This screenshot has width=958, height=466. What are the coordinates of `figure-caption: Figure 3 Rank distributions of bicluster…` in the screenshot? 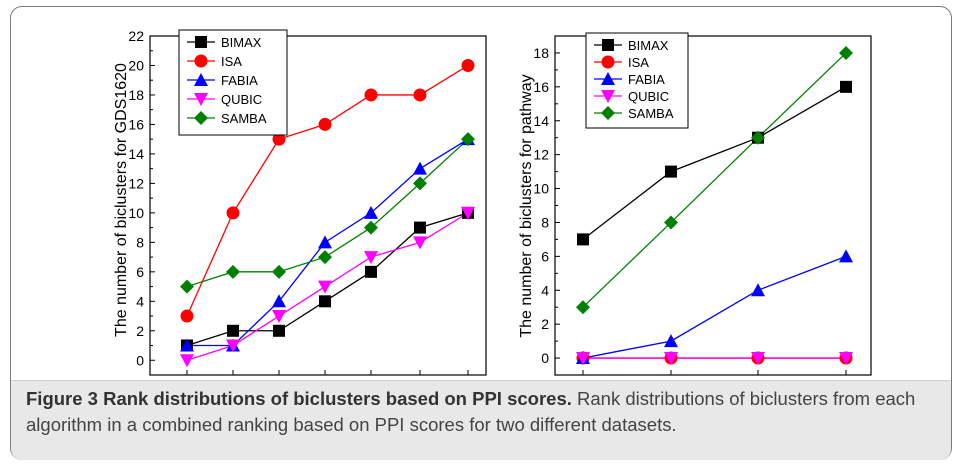 It's located at (476, 412).